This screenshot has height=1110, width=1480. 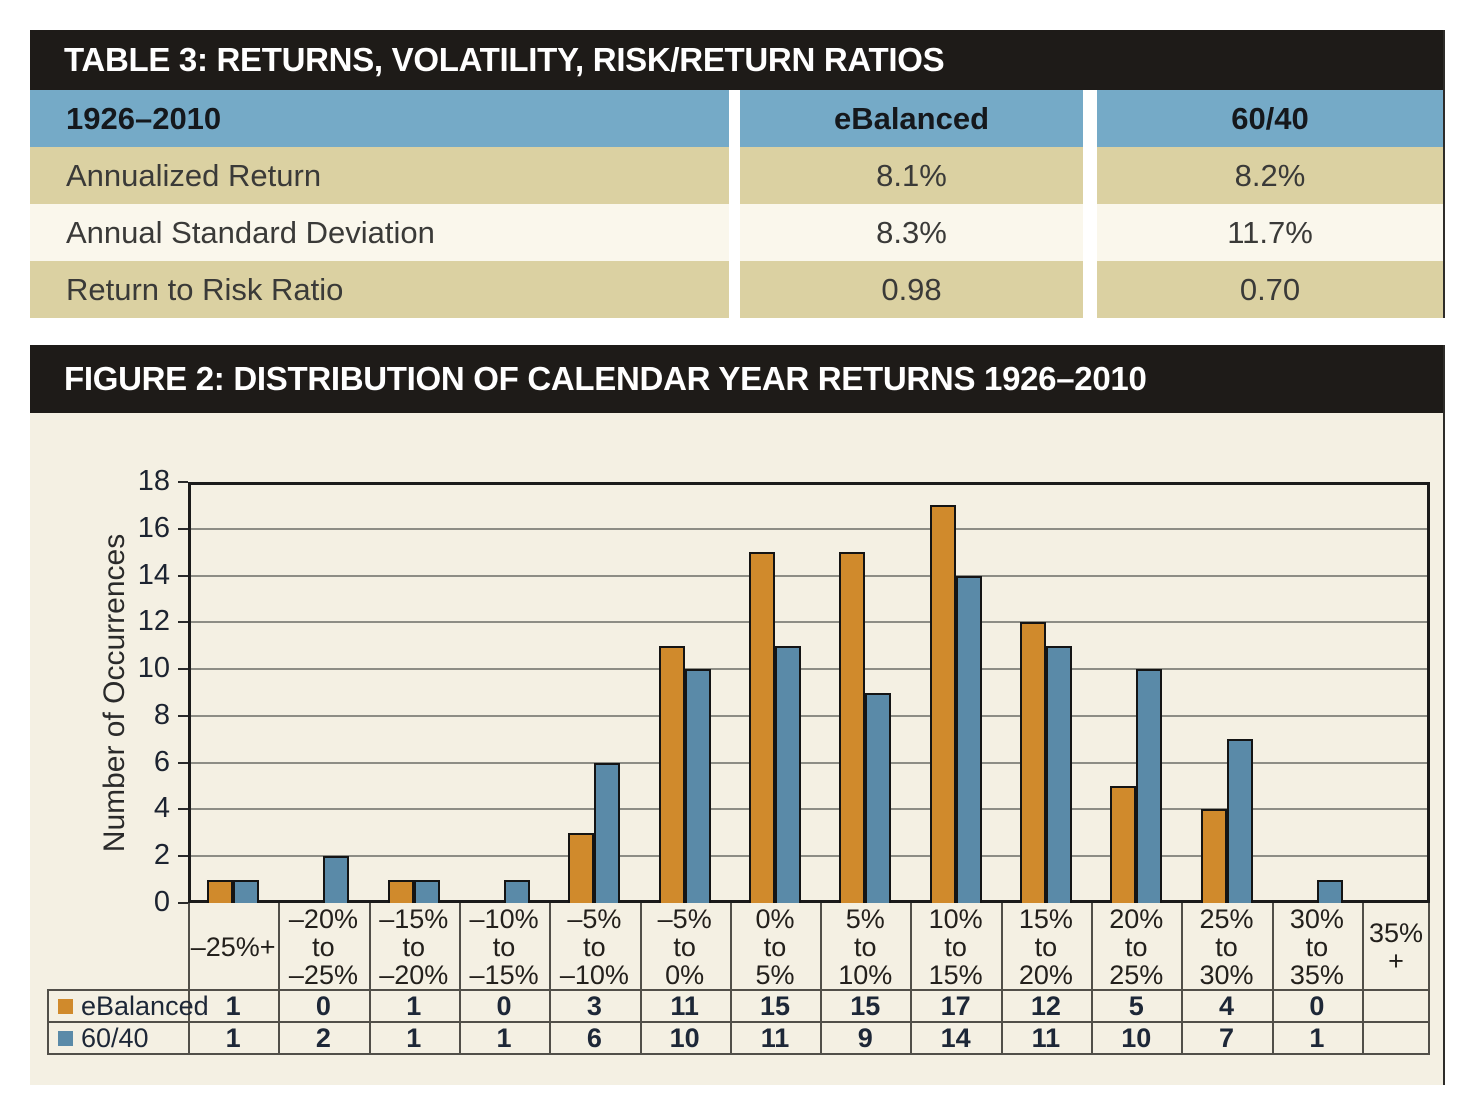 What do you see at coordinates (1136, 946) in the screenshot?
I see `category-label: 20% to 25%` at bounding box center [1136, 946].